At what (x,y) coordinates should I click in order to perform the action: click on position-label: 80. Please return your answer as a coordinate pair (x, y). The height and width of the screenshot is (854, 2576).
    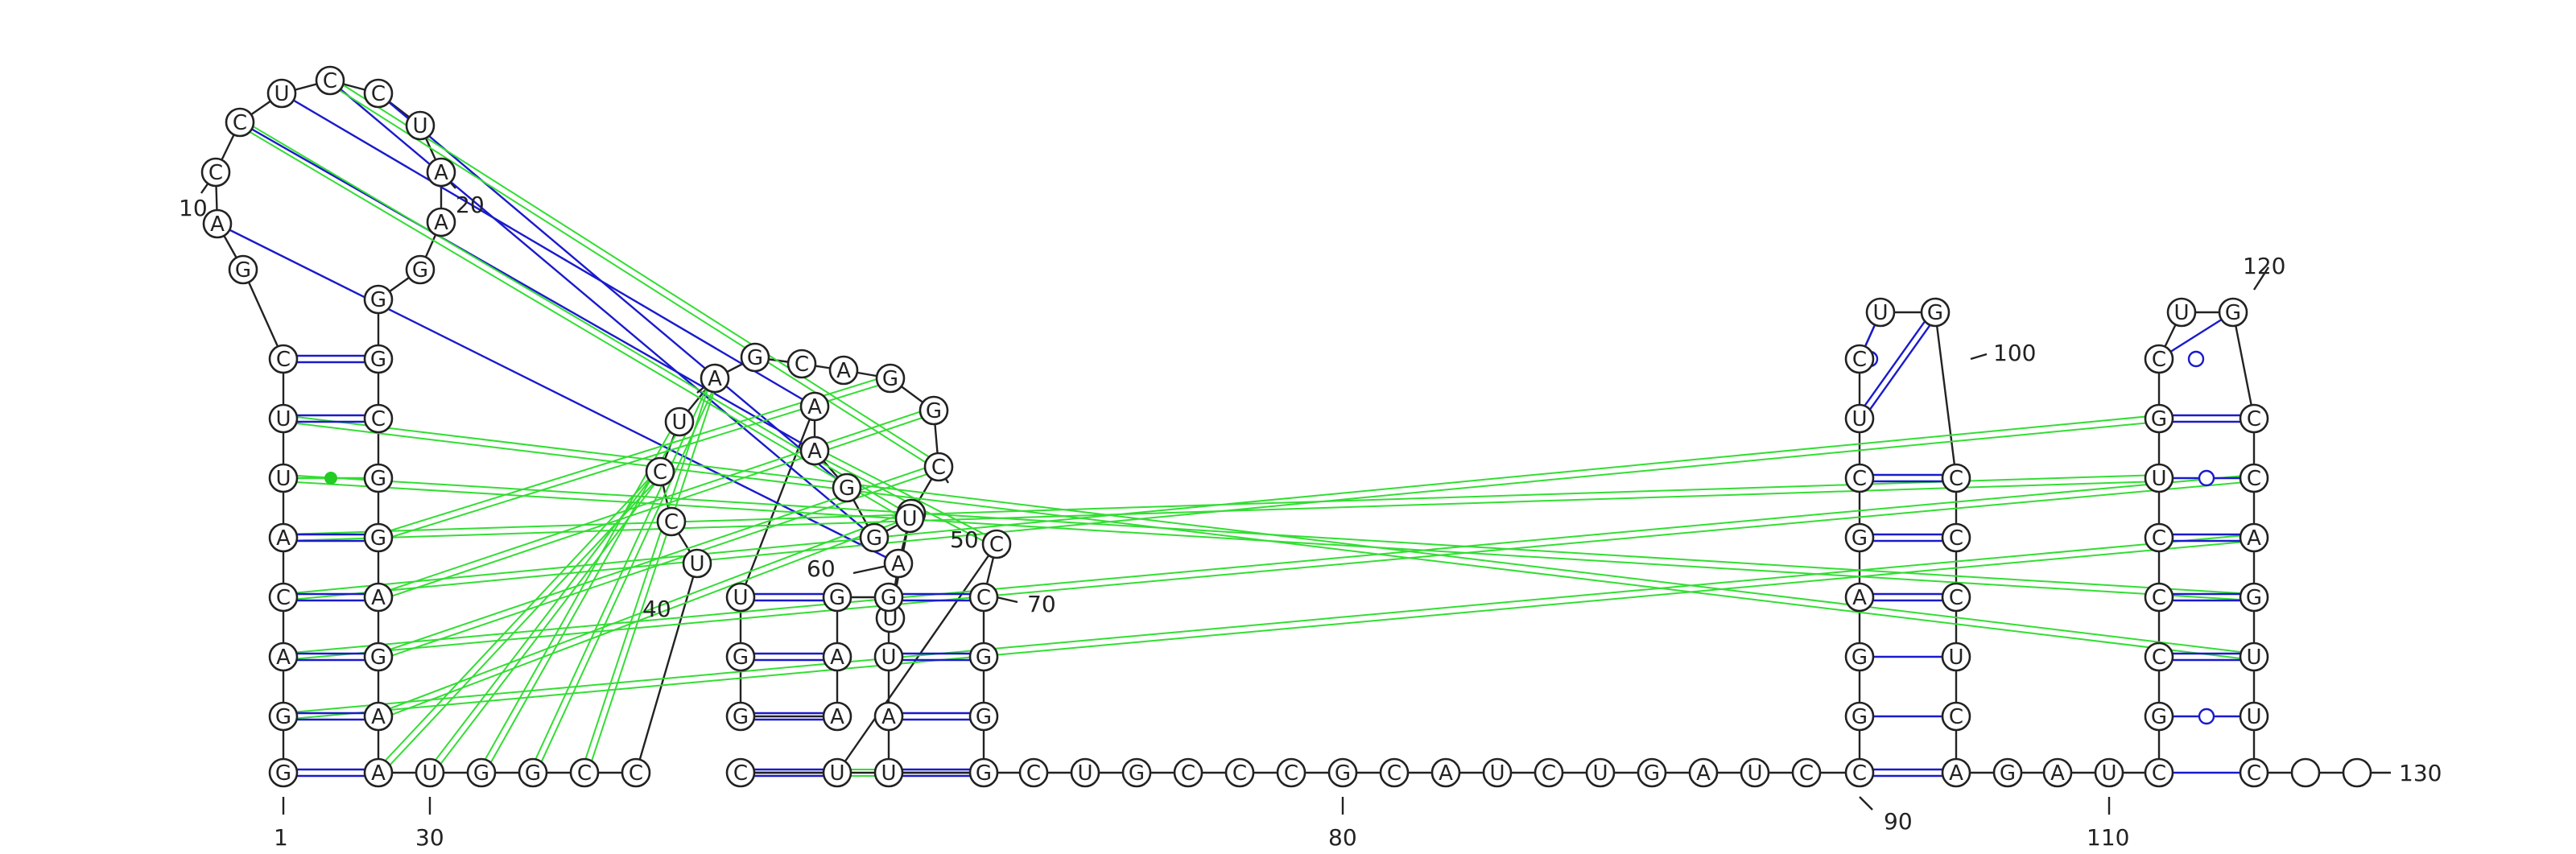
    Looking at the image, I should click on (1342, 837).